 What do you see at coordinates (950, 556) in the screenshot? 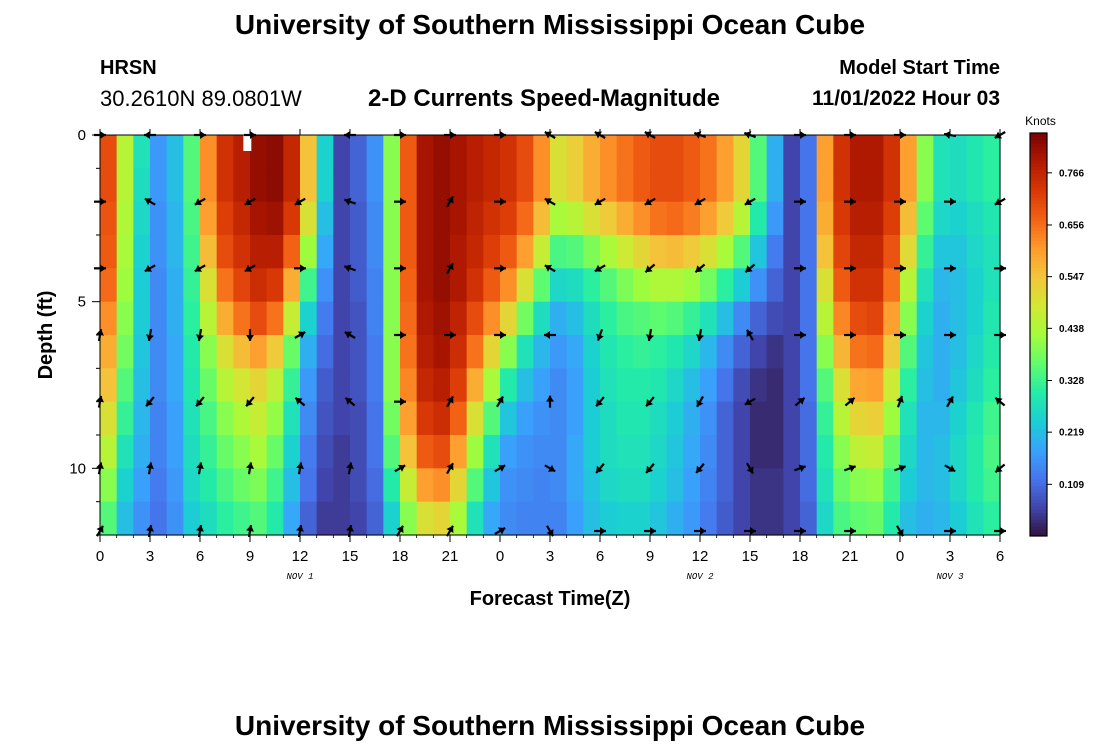
I see `x-tick-label: 3` at bounding box center [950, 556].